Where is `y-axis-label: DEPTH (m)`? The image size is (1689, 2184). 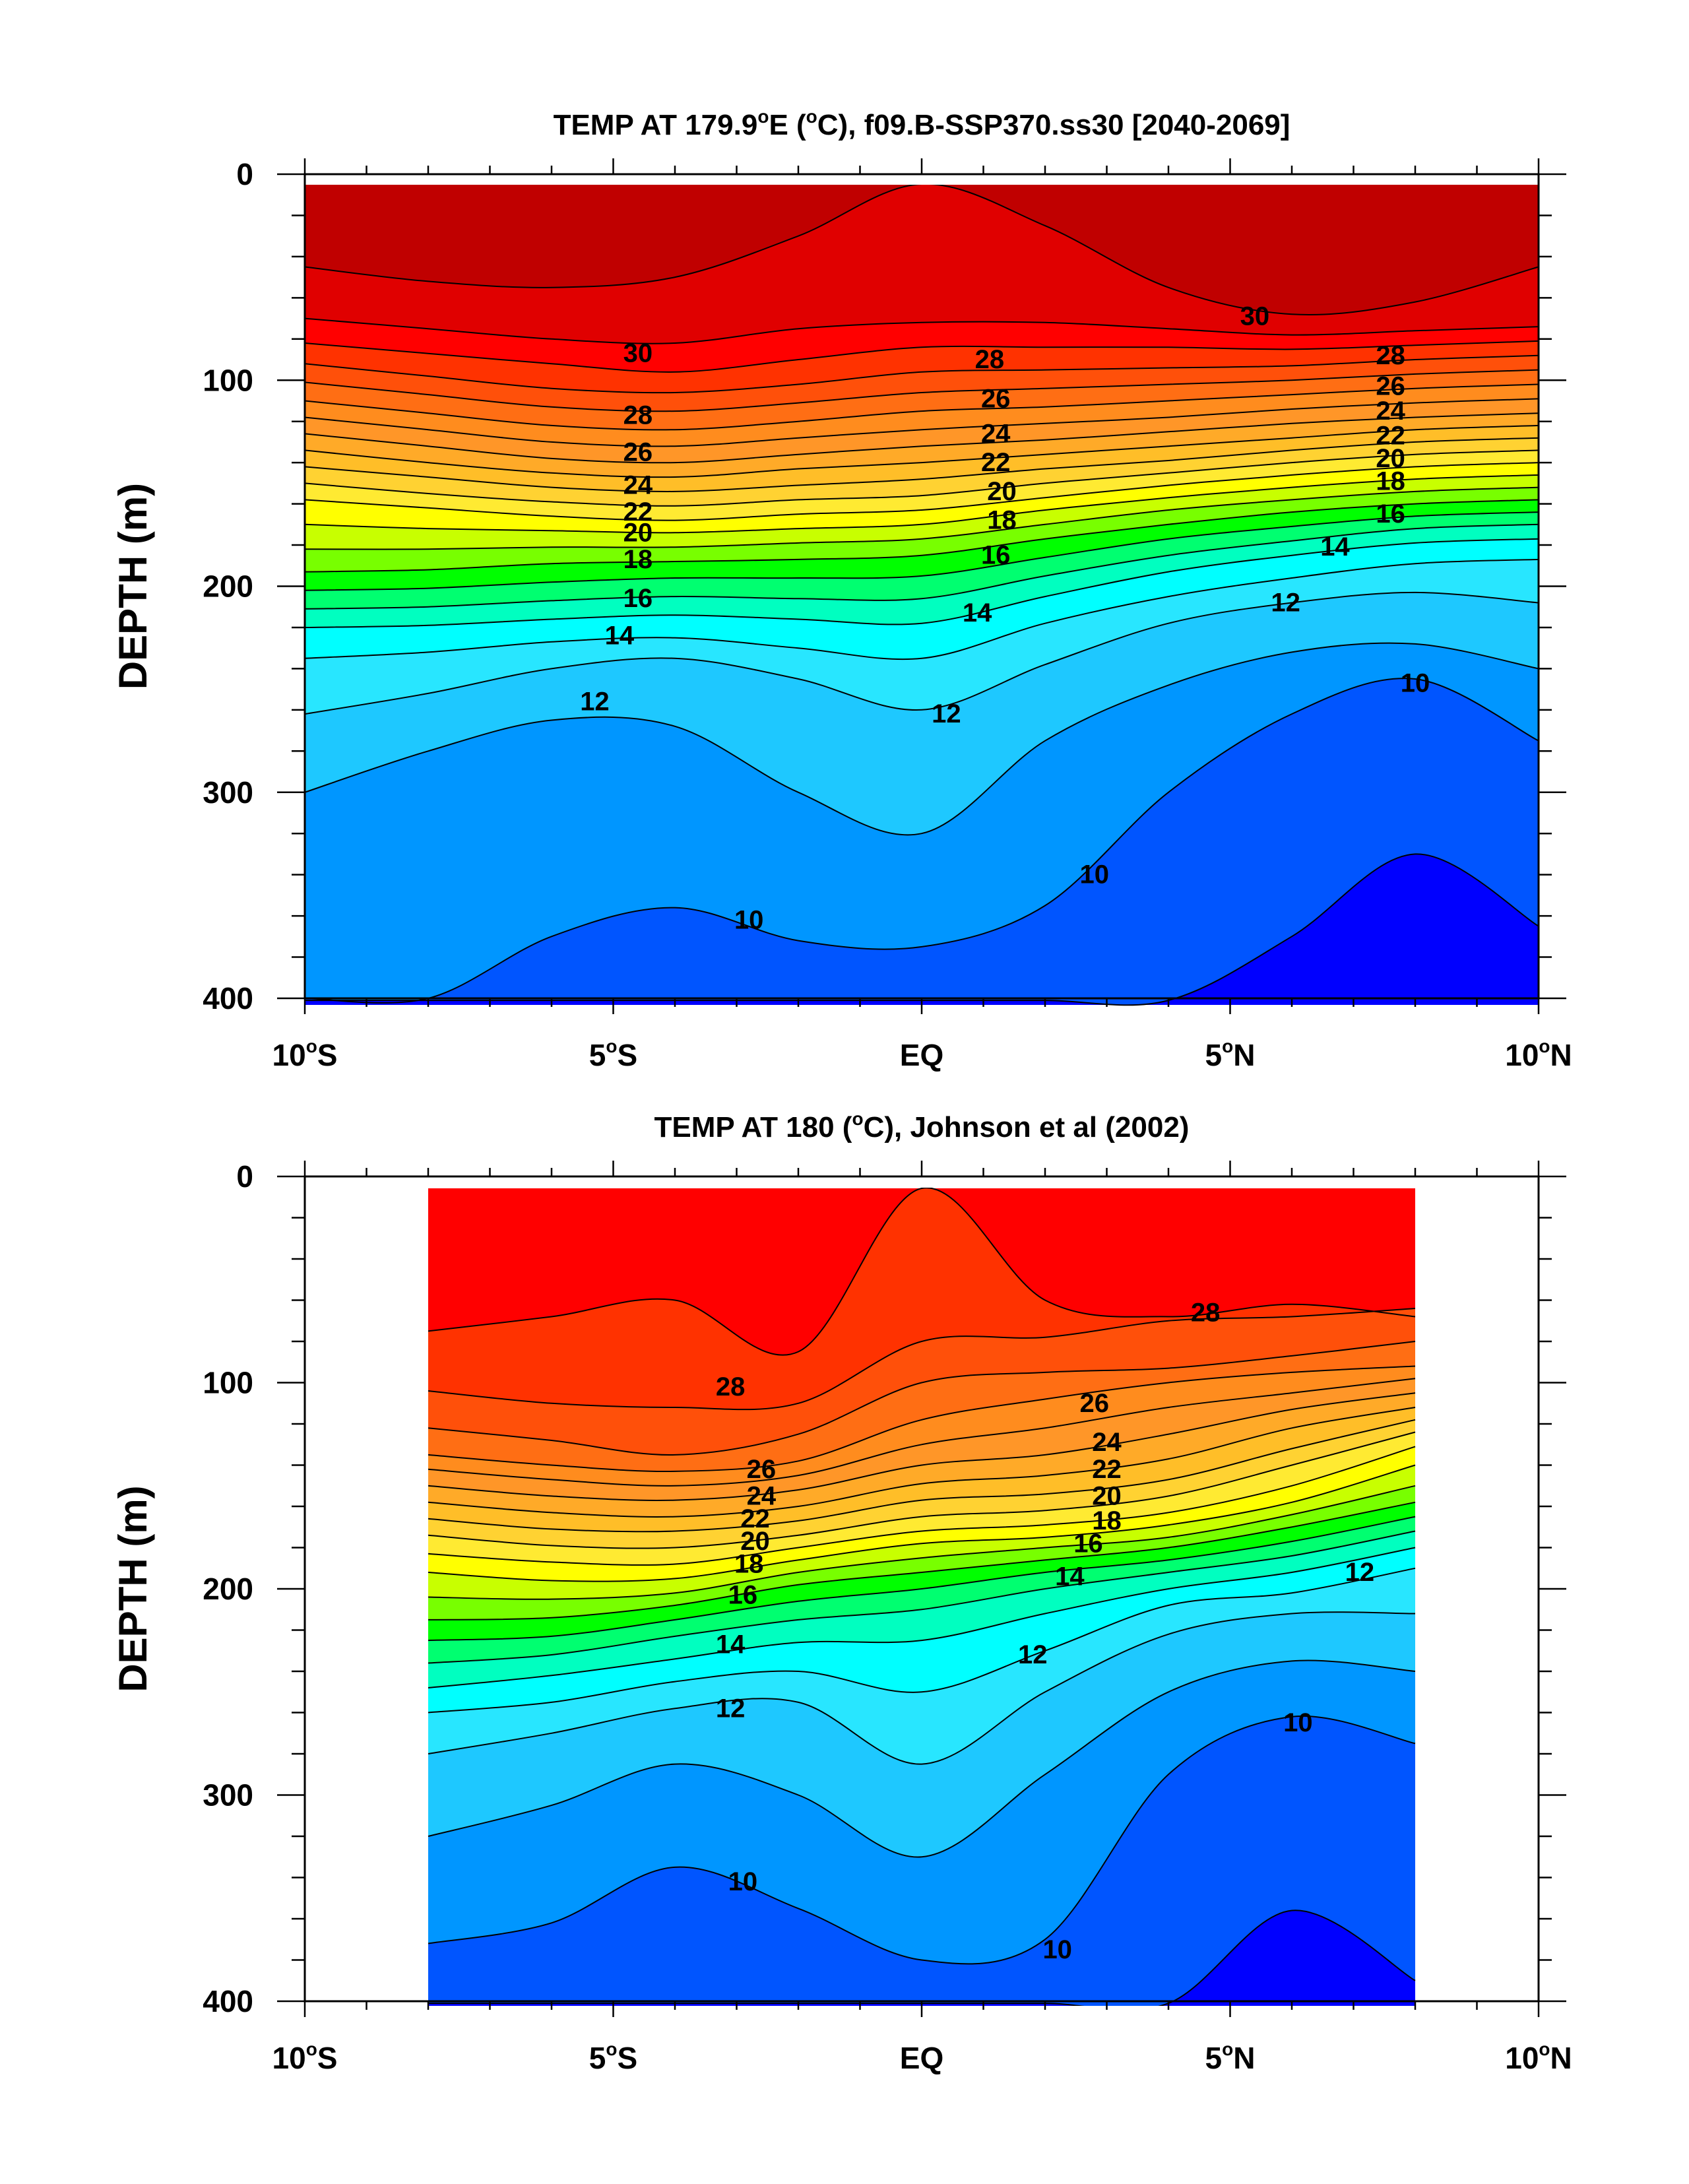
y-axis-label: DEPTH (m) is located at coordinates (133, 1588).